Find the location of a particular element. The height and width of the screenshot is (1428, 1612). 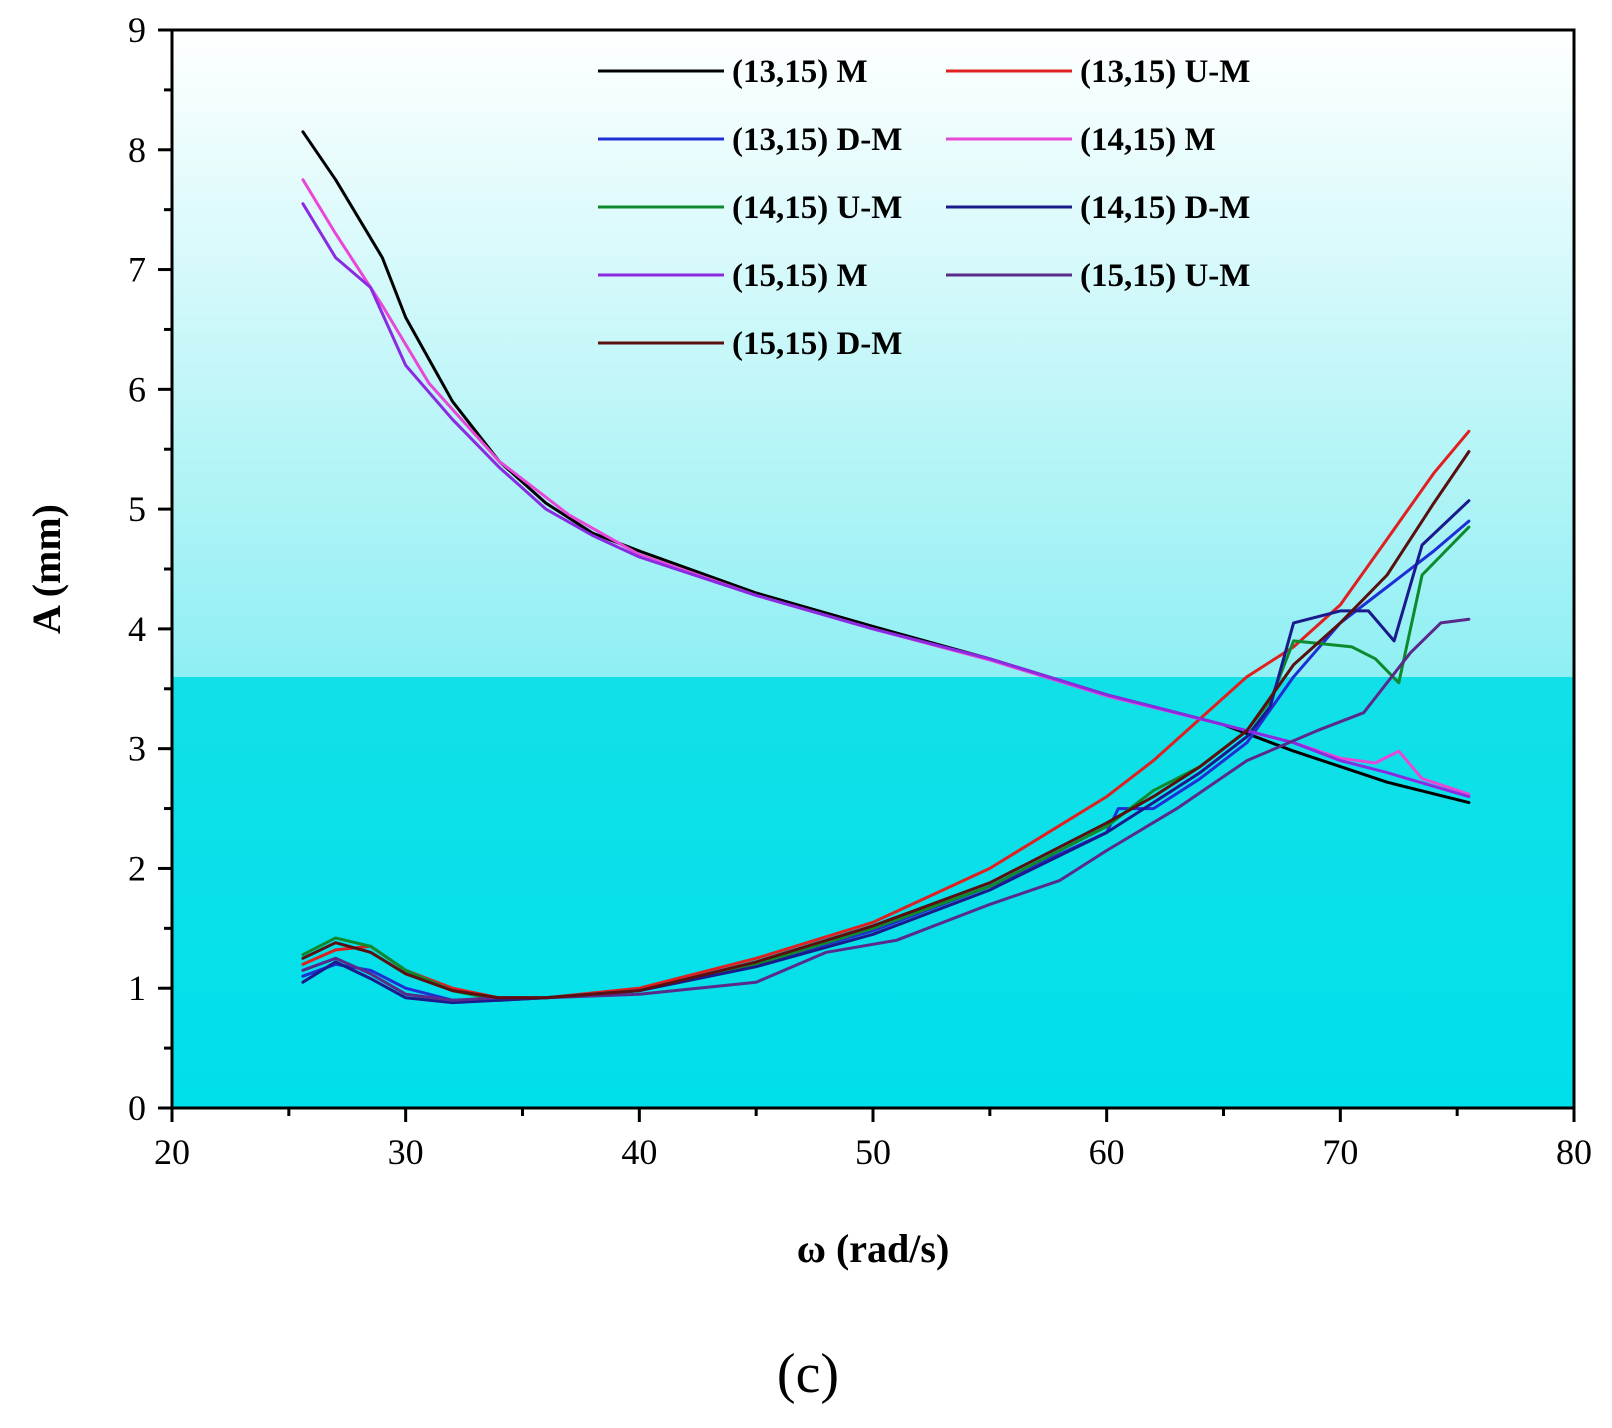

y-tick-label: 1 is located at coordinates (137, 988).